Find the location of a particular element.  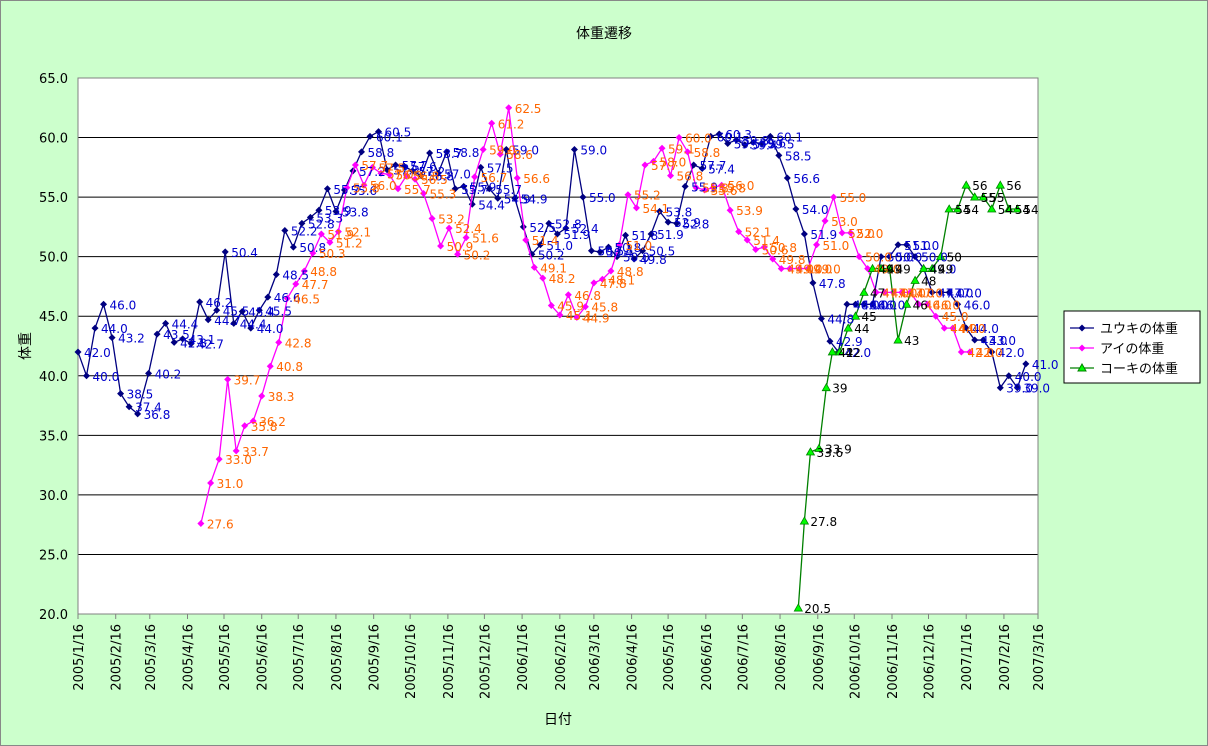

data-label: 60.1 is located at coordinates (730, 137).